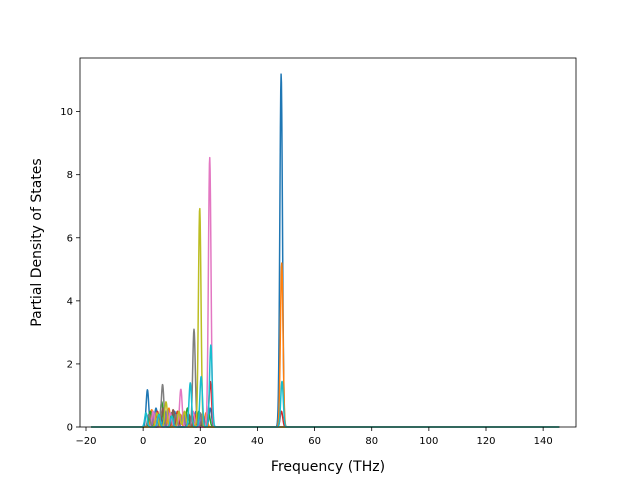  Describe the element at coordinates (66, 112) in the screenshot. I see `y-tick-label: 10` at that location.